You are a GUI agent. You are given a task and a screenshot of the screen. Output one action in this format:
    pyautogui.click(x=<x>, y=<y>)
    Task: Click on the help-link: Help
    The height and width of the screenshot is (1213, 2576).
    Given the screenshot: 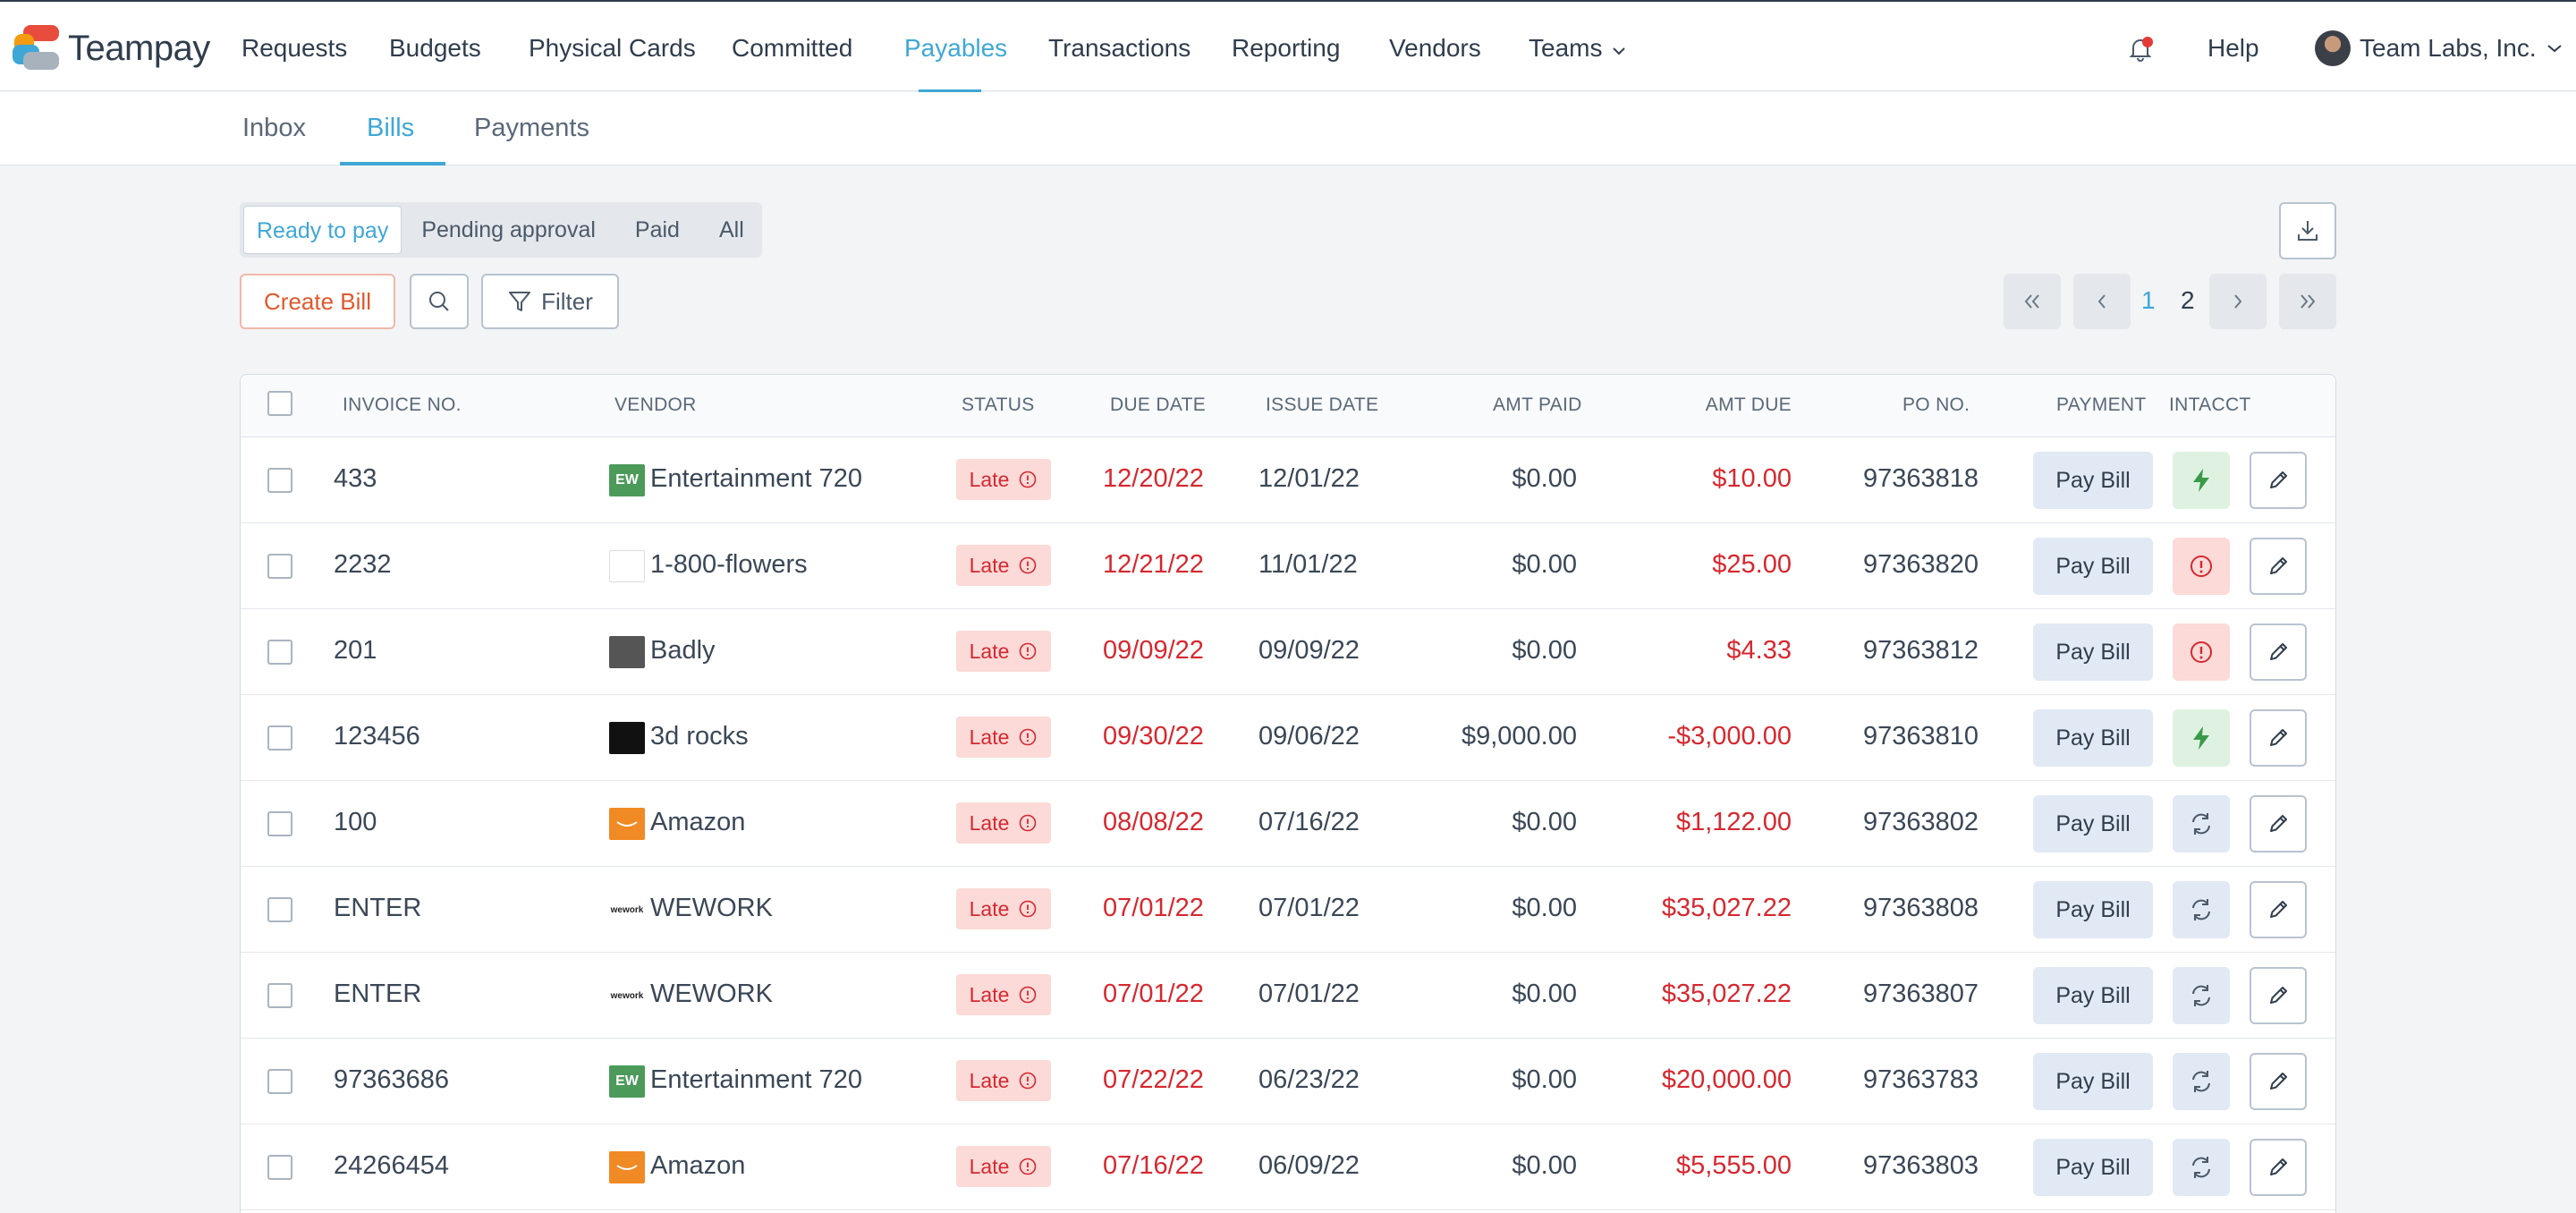 What is the action you would take?
    pyautogui.click(x=2233, y=48)
    